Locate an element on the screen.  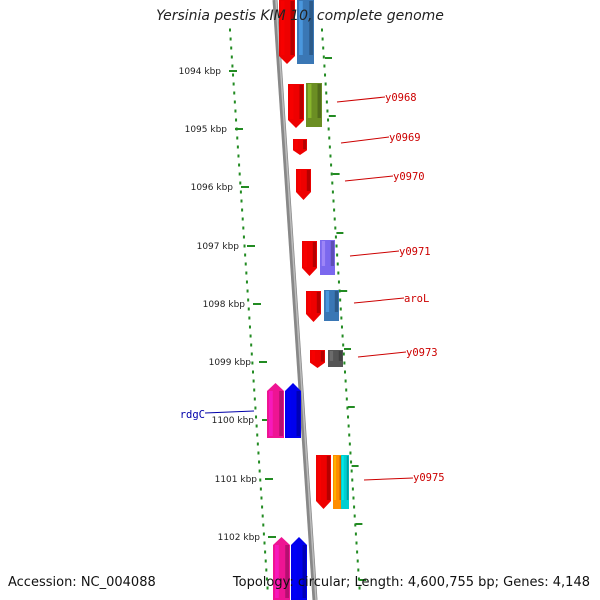
tick-label: 1097 kbp is located at coordinates (218, 247).